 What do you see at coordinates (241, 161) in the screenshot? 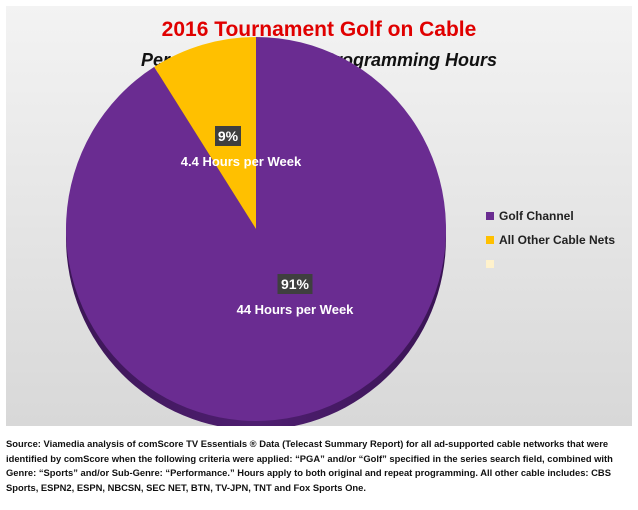
I see `hours-label-all-other-cable-nets: 4.4 Hours per Week` at bounding box center [241, 161].